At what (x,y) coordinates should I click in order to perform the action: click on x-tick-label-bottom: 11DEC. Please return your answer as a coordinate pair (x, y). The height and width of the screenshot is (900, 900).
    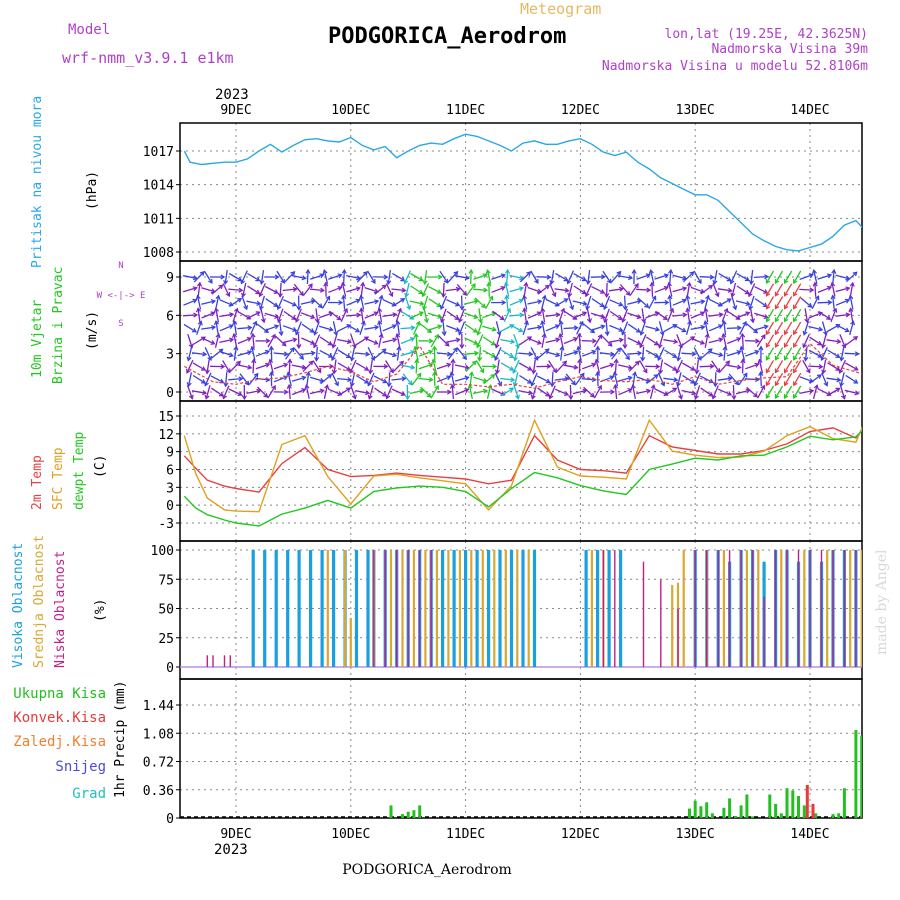
    Looking at the image, I should click on (465, 834).